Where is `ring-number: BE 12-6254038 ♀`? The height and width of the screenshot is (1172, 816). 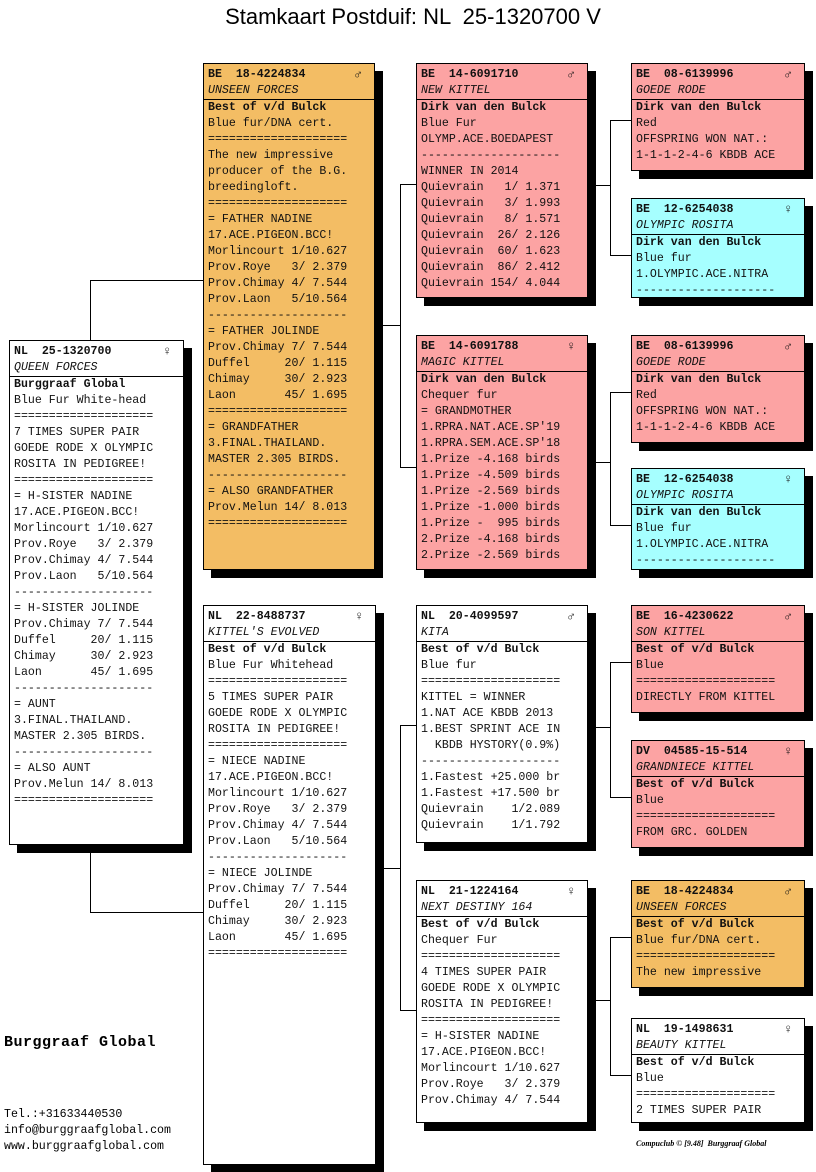
ring-number: BE 12-6254038 ♀ is located at coordinates (714, 479).